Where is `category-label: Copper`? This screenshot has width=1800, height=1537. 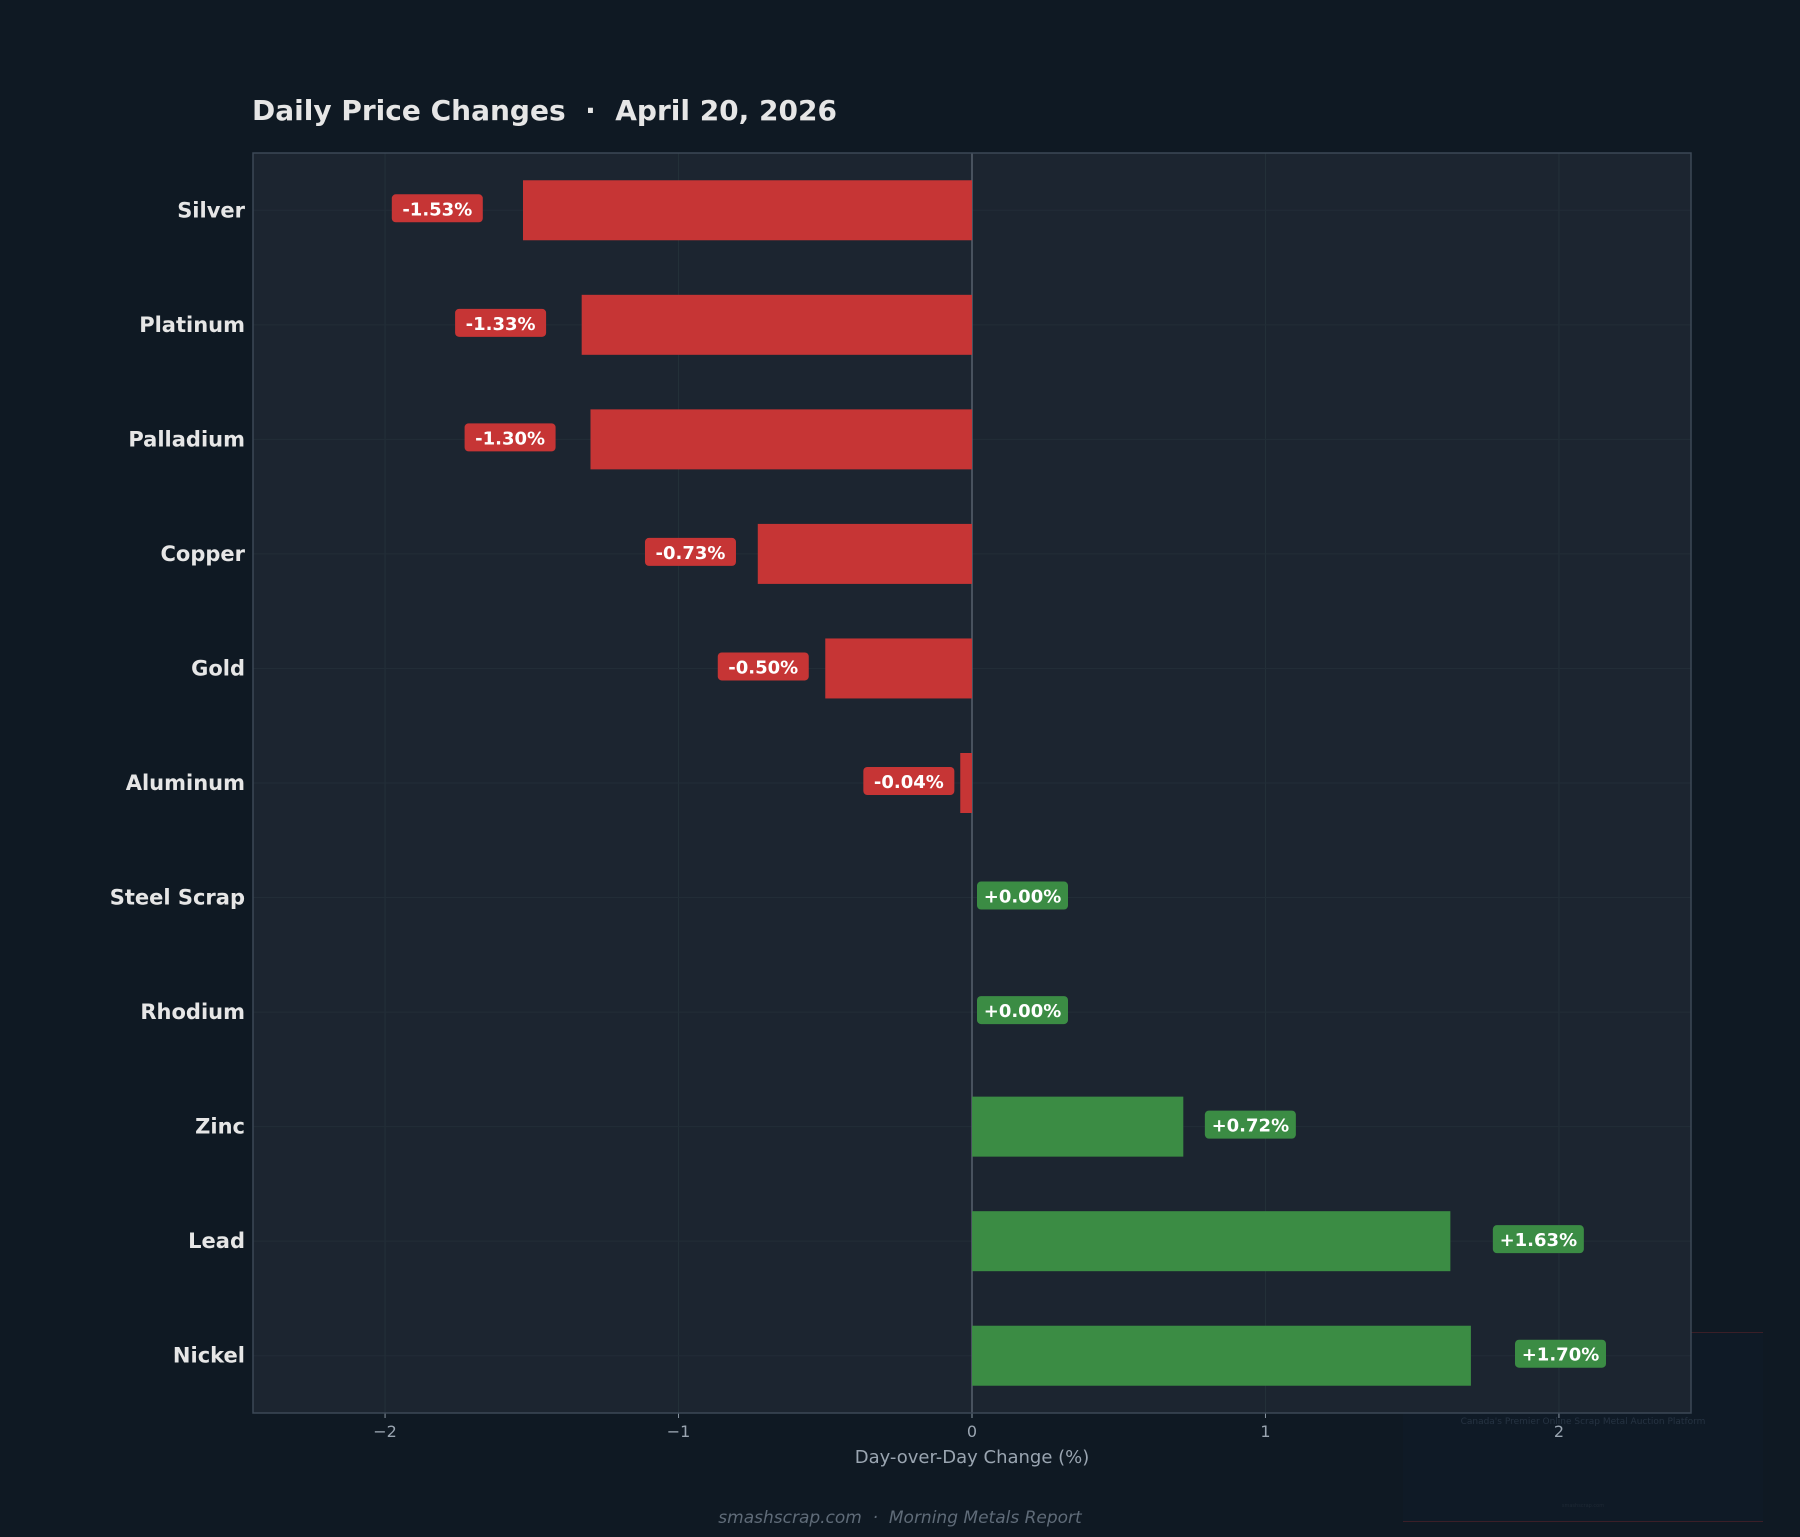 category-label: Copper is located at coordinates (202, 554).